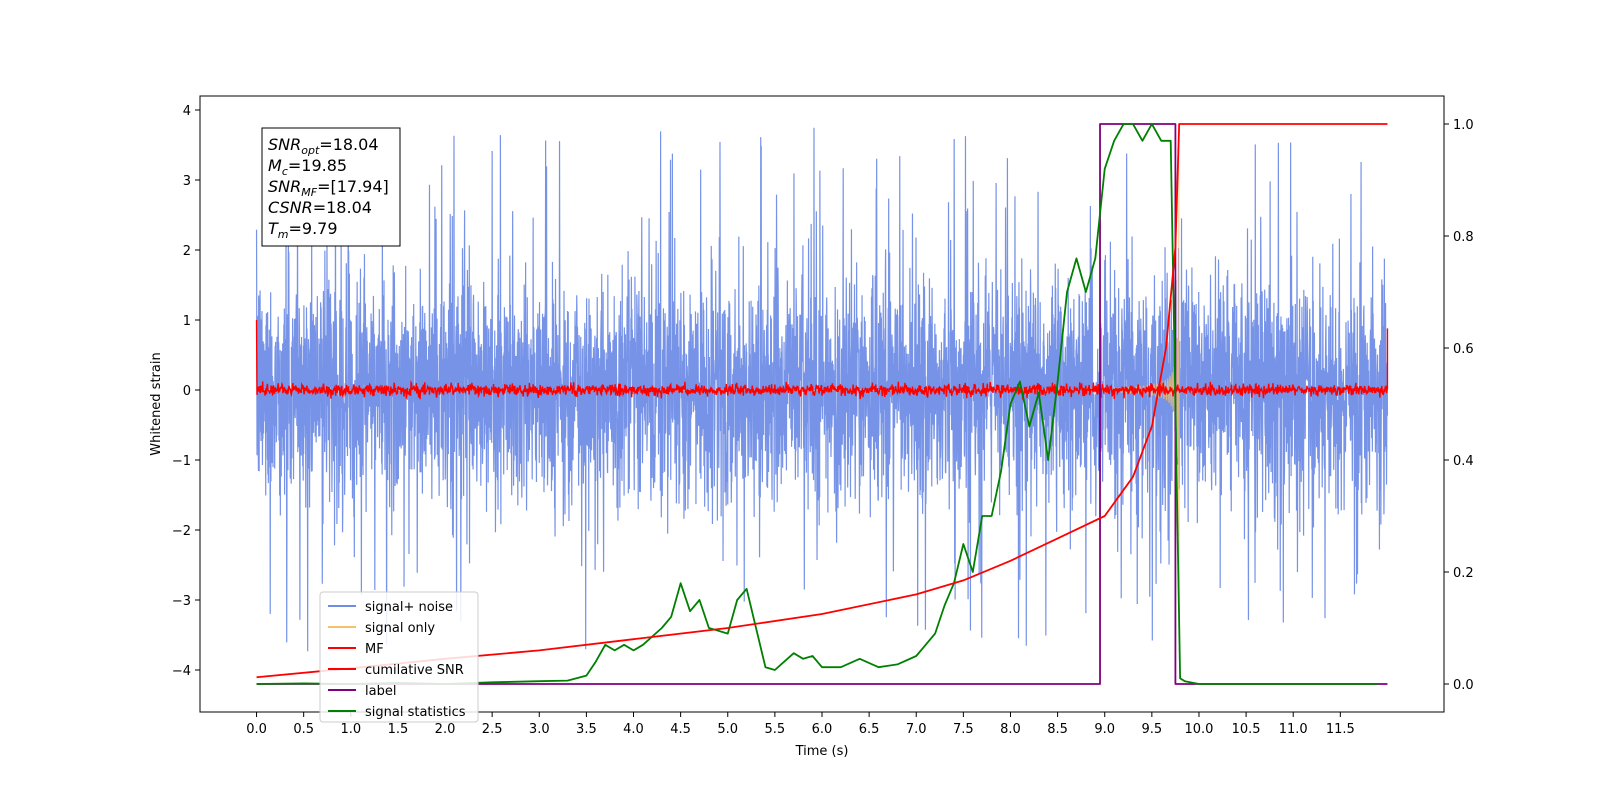  Describe the element at coordinates (414, 670) in the screenshot. I see `legend-entry: cumilative SNR` at that location.